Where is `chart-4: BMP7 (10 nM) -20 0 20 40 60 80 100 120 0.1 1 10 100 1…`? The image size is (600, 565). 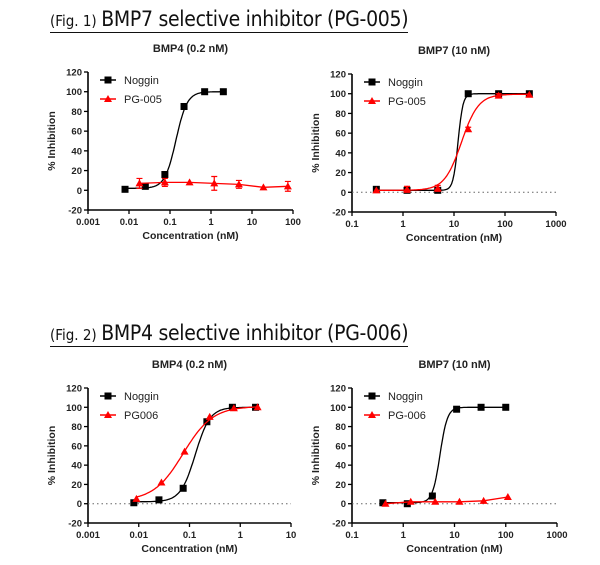
chart-4: BMP7 (10 nM) -20 0 20 40 60 80 100 120 0.1 1 10 100 1… is located at coordinates (439, 457).